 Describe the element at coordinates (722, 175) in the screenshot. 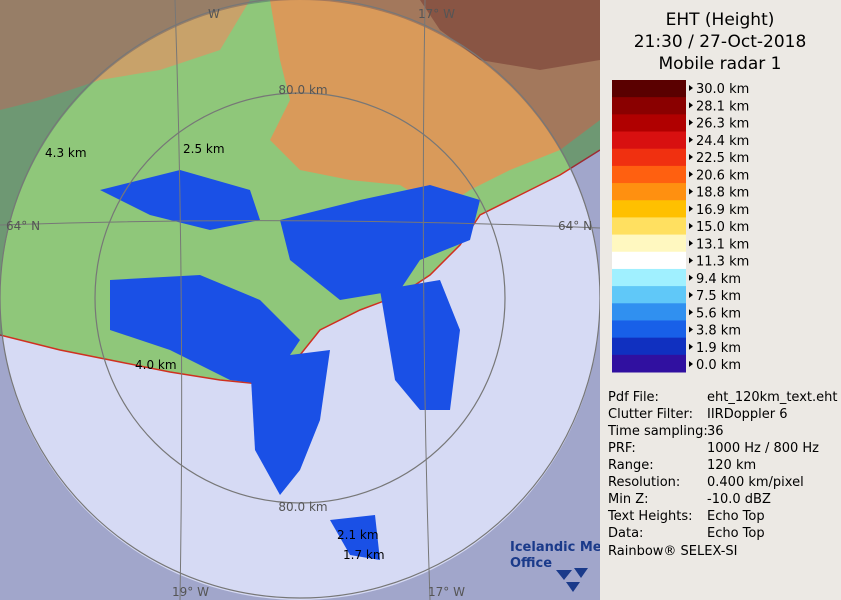

I see `legend-label: 20.6 km` at that location.